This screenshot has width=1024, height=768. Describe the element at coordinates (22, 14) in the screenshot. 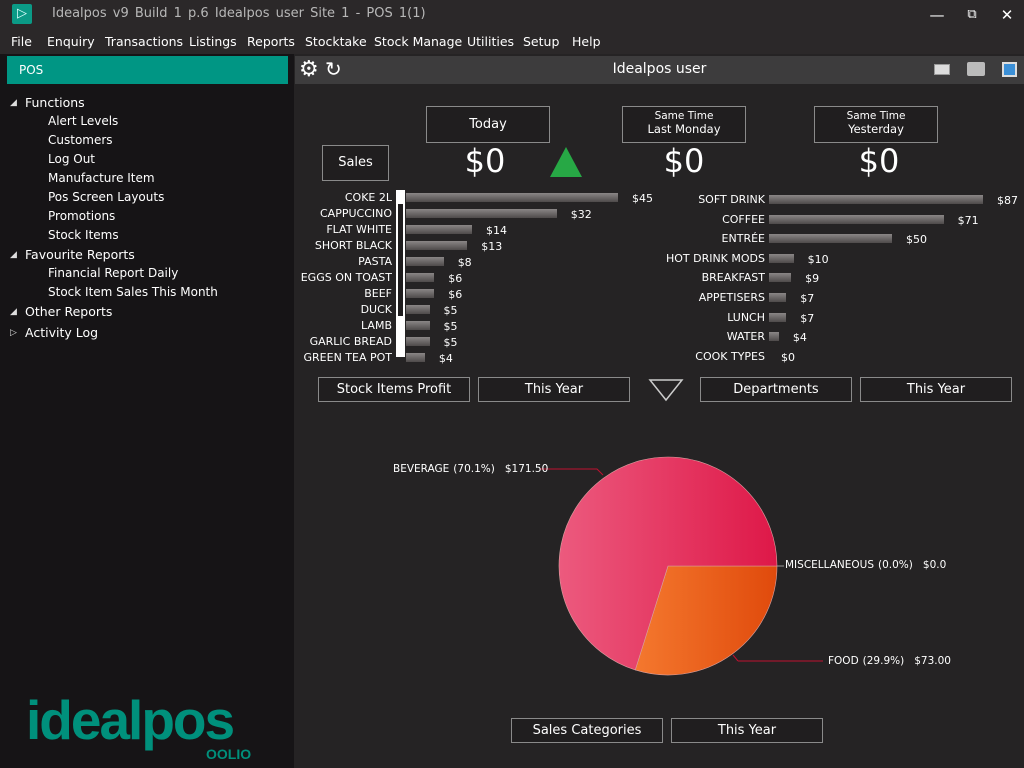

I see `app-logo-icon: ▷` at that location.